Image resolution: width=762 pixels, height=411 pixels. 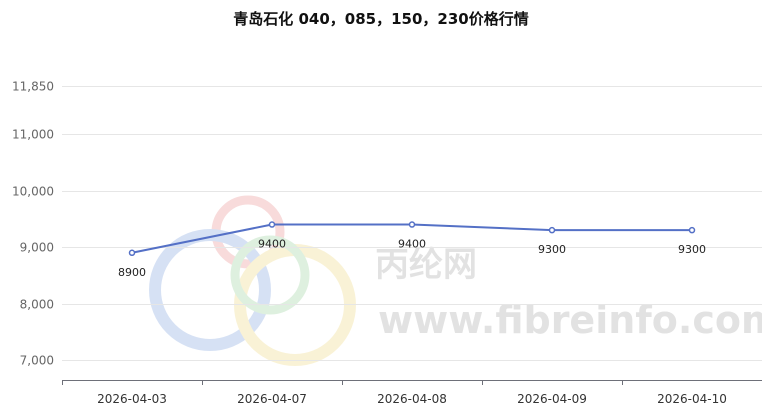 What do you see at coordinates (132, 272) in the screenshot?
I see `data-label: 8900` at bounding box center [132, 272].